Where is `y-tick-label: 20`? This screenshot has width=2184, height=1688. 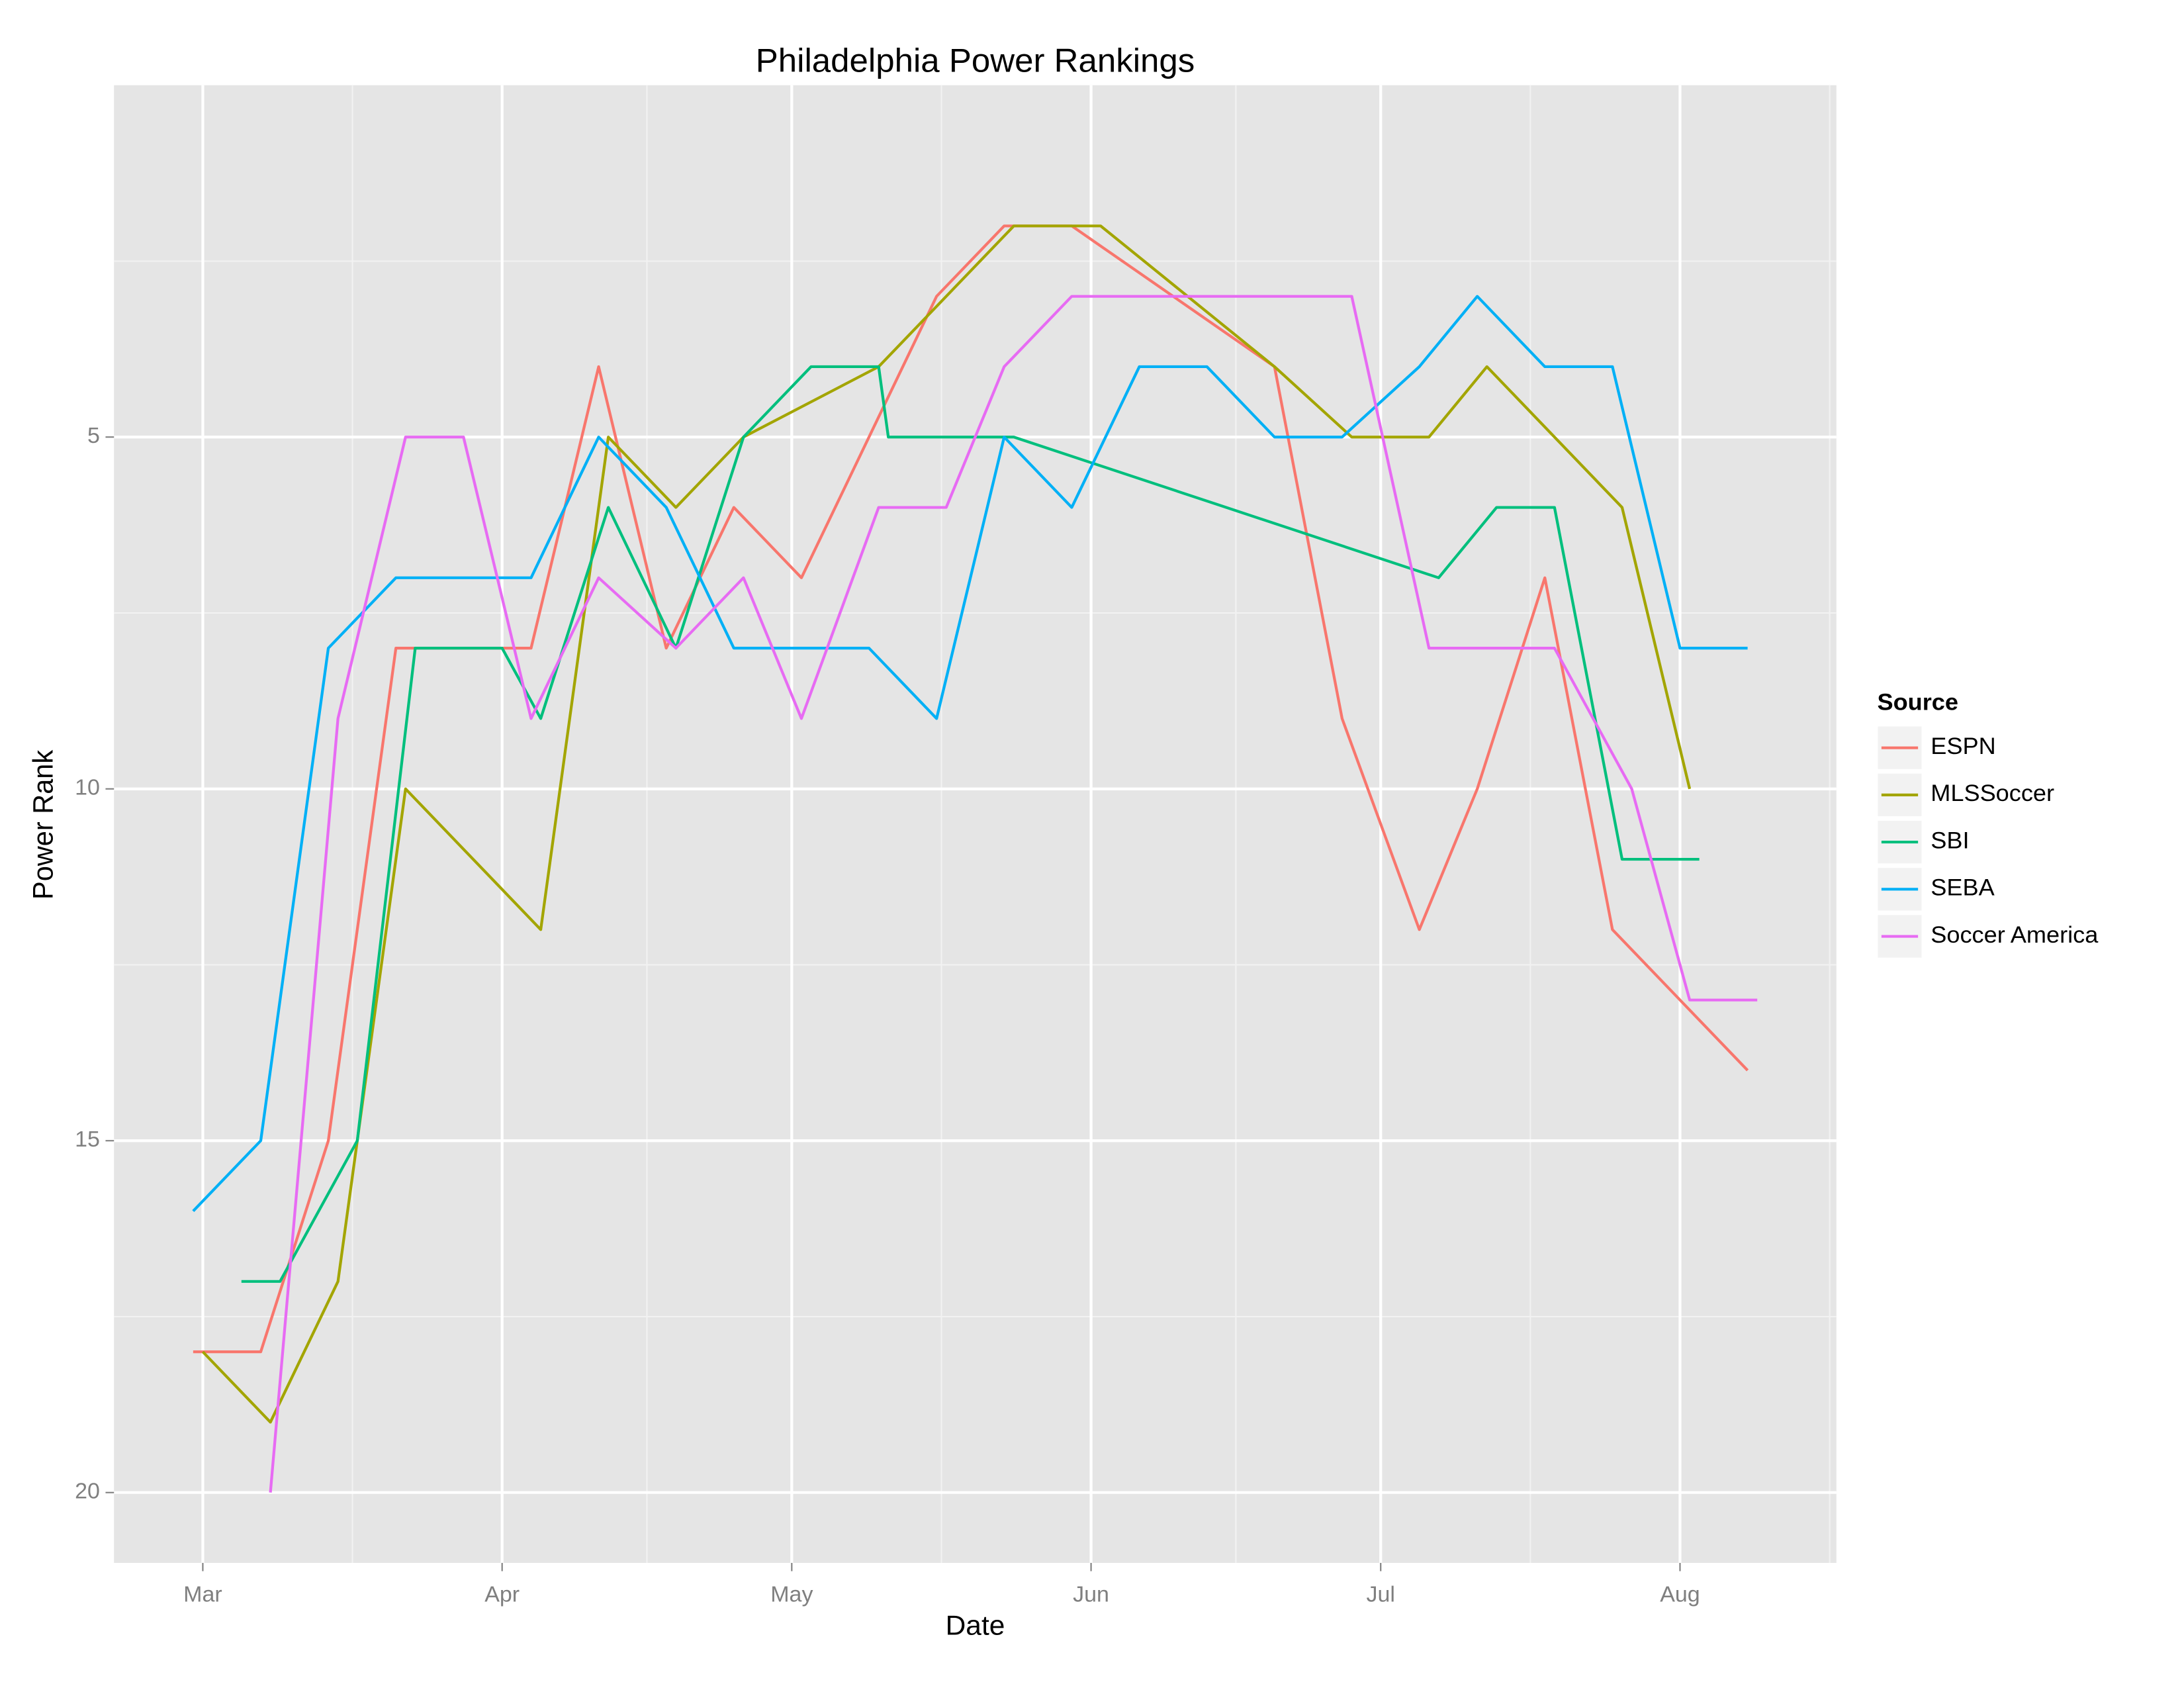
y-tick-label: 20 is located at coordinates (87, 1491).